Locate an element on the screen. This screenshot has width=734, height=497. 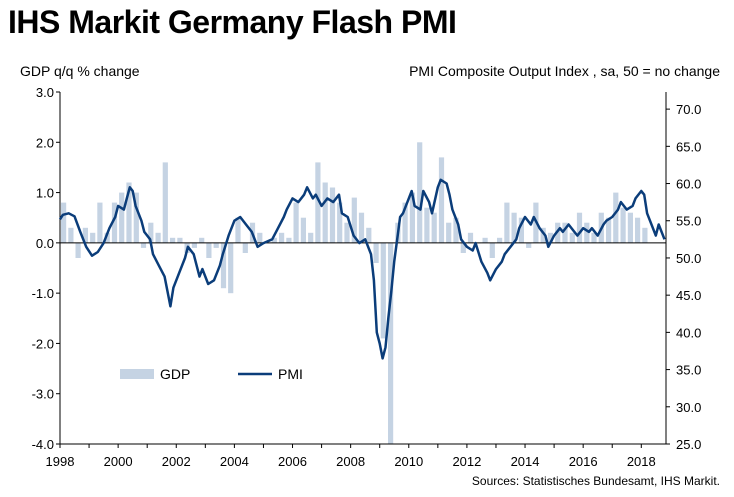
chart-title: IHS Markit Germany Flash PMI is located at coordinates (232, 22).